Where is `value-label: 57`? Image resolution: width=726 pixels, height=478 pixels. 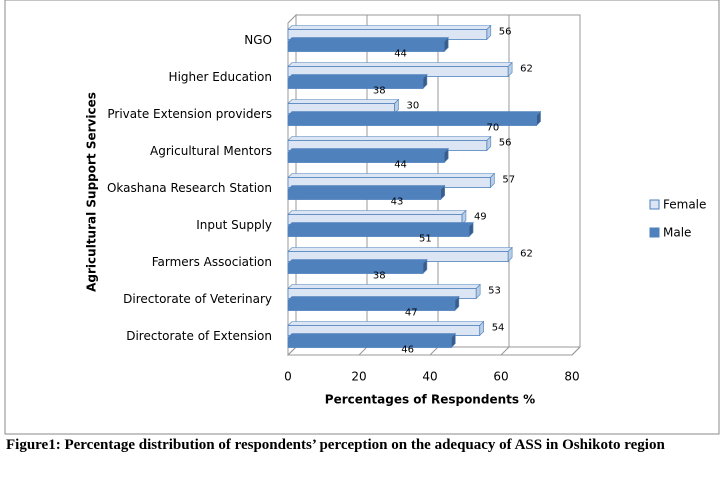
value-label: 57 is located at coordinates (508, 180).